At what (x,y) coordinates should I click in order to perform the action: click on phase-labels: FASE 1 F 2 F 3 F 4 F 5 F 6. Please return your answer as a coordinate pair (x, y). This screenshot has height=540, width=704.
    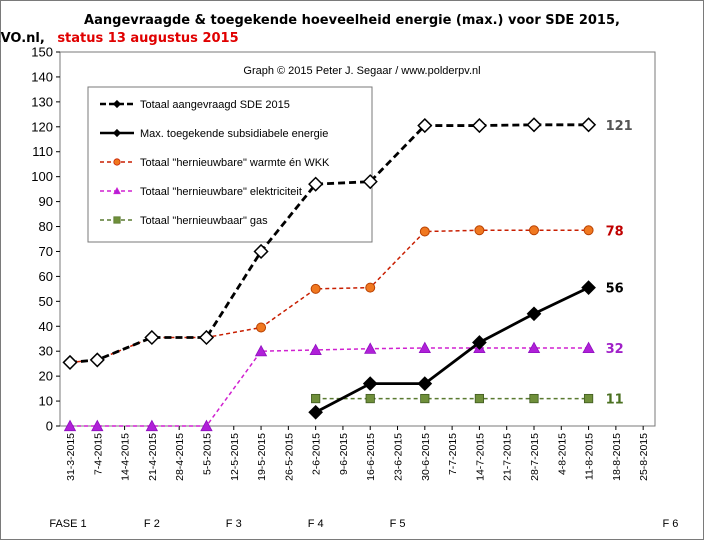
    Looking at the image, I should click on (363, 524).